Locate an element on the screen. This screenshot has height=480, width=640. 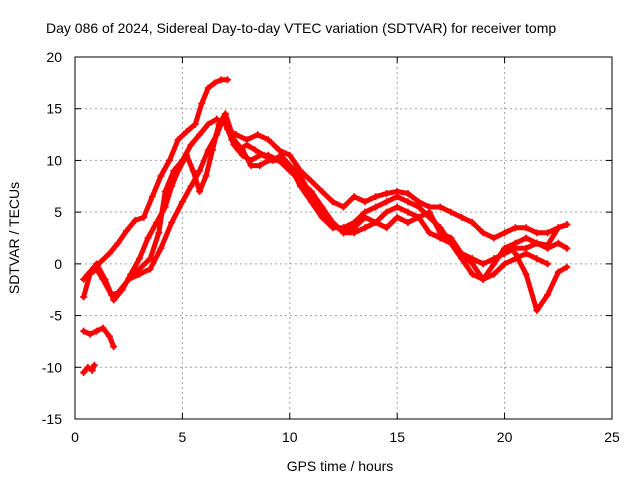
y-tick-label: -10 is located at coordinates (52, 367).